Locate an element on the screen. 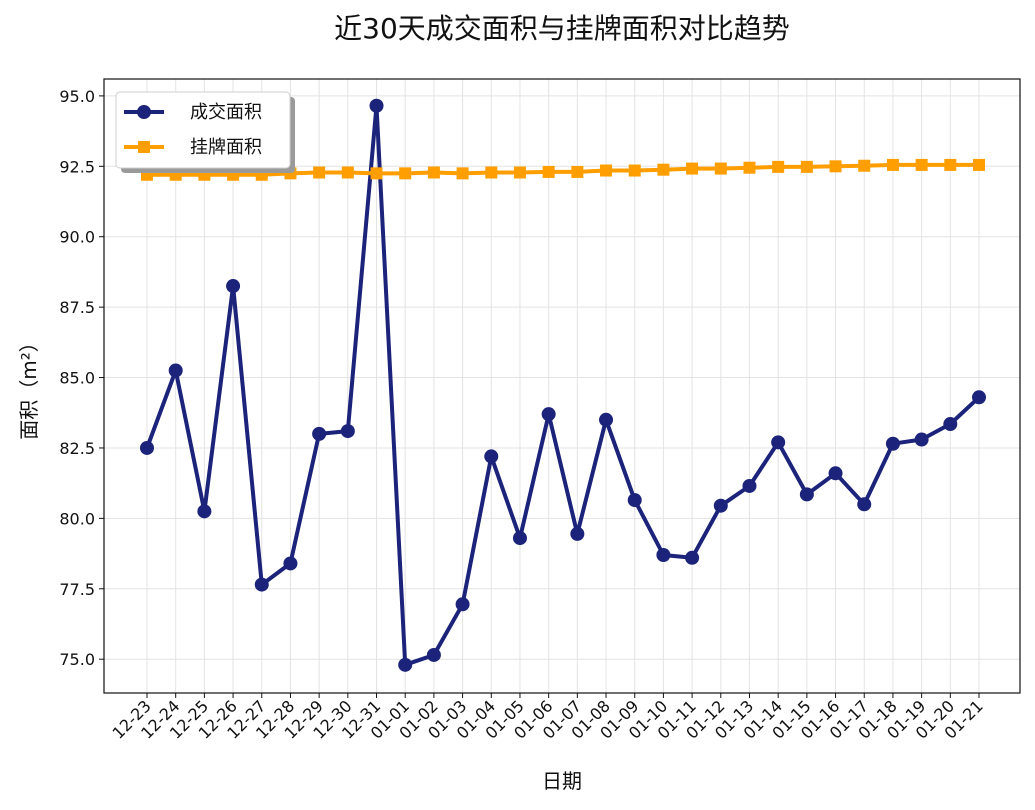 Image resolution: width=1035 pixels, height=810 pixels. y-tick-label: 77.5 is located at coordinates (77, 589).